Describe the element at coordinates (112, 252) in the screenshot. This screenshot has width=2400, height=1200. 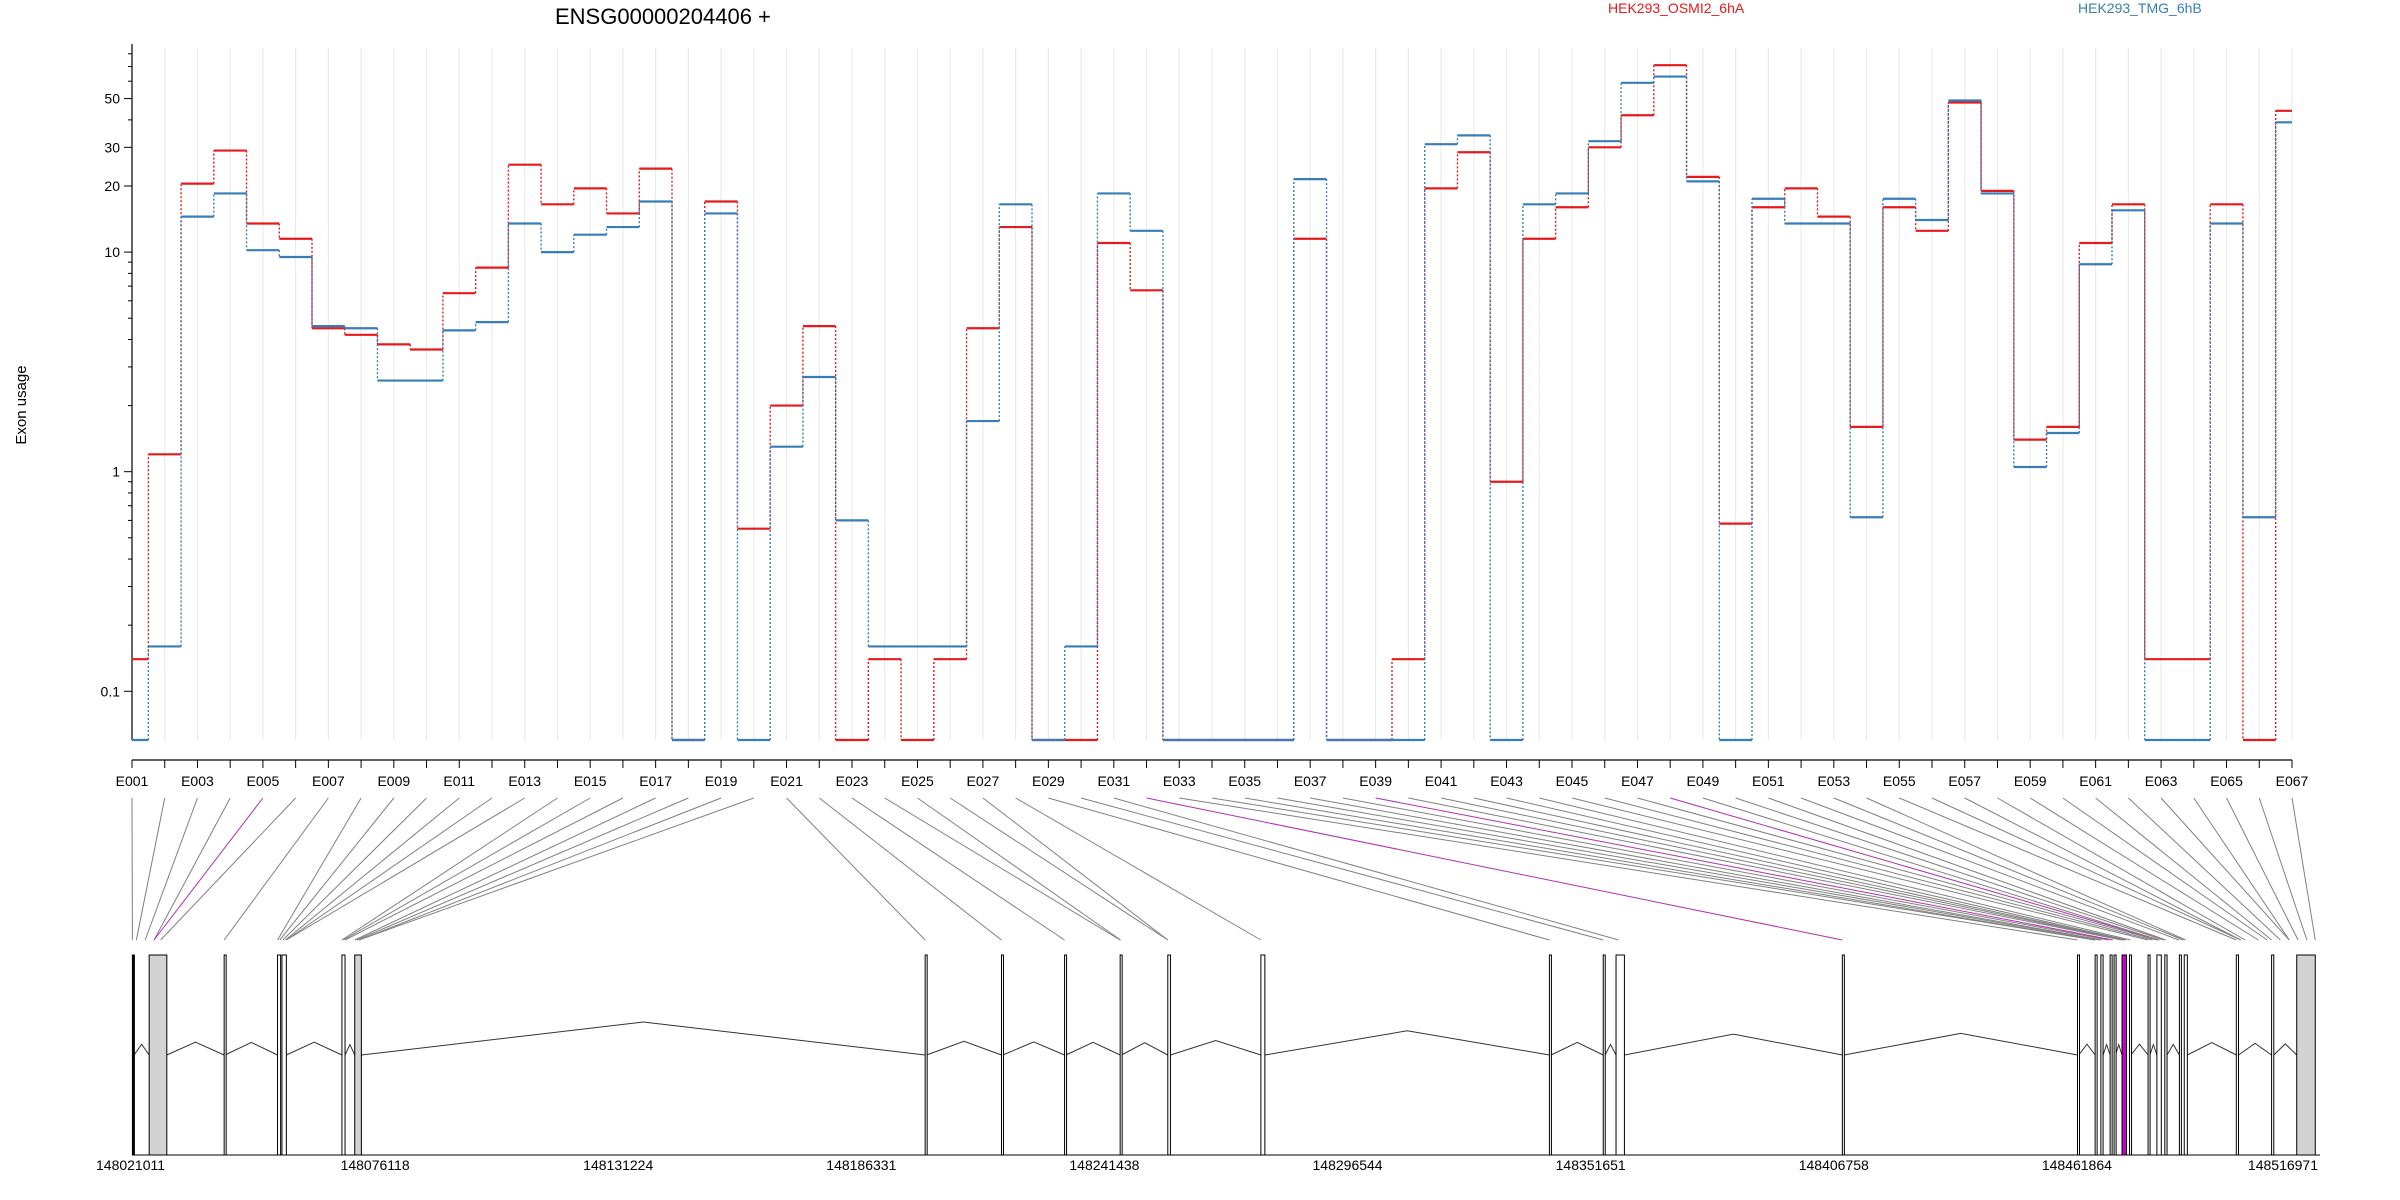
I see `y-tick-label: 10` at that location.